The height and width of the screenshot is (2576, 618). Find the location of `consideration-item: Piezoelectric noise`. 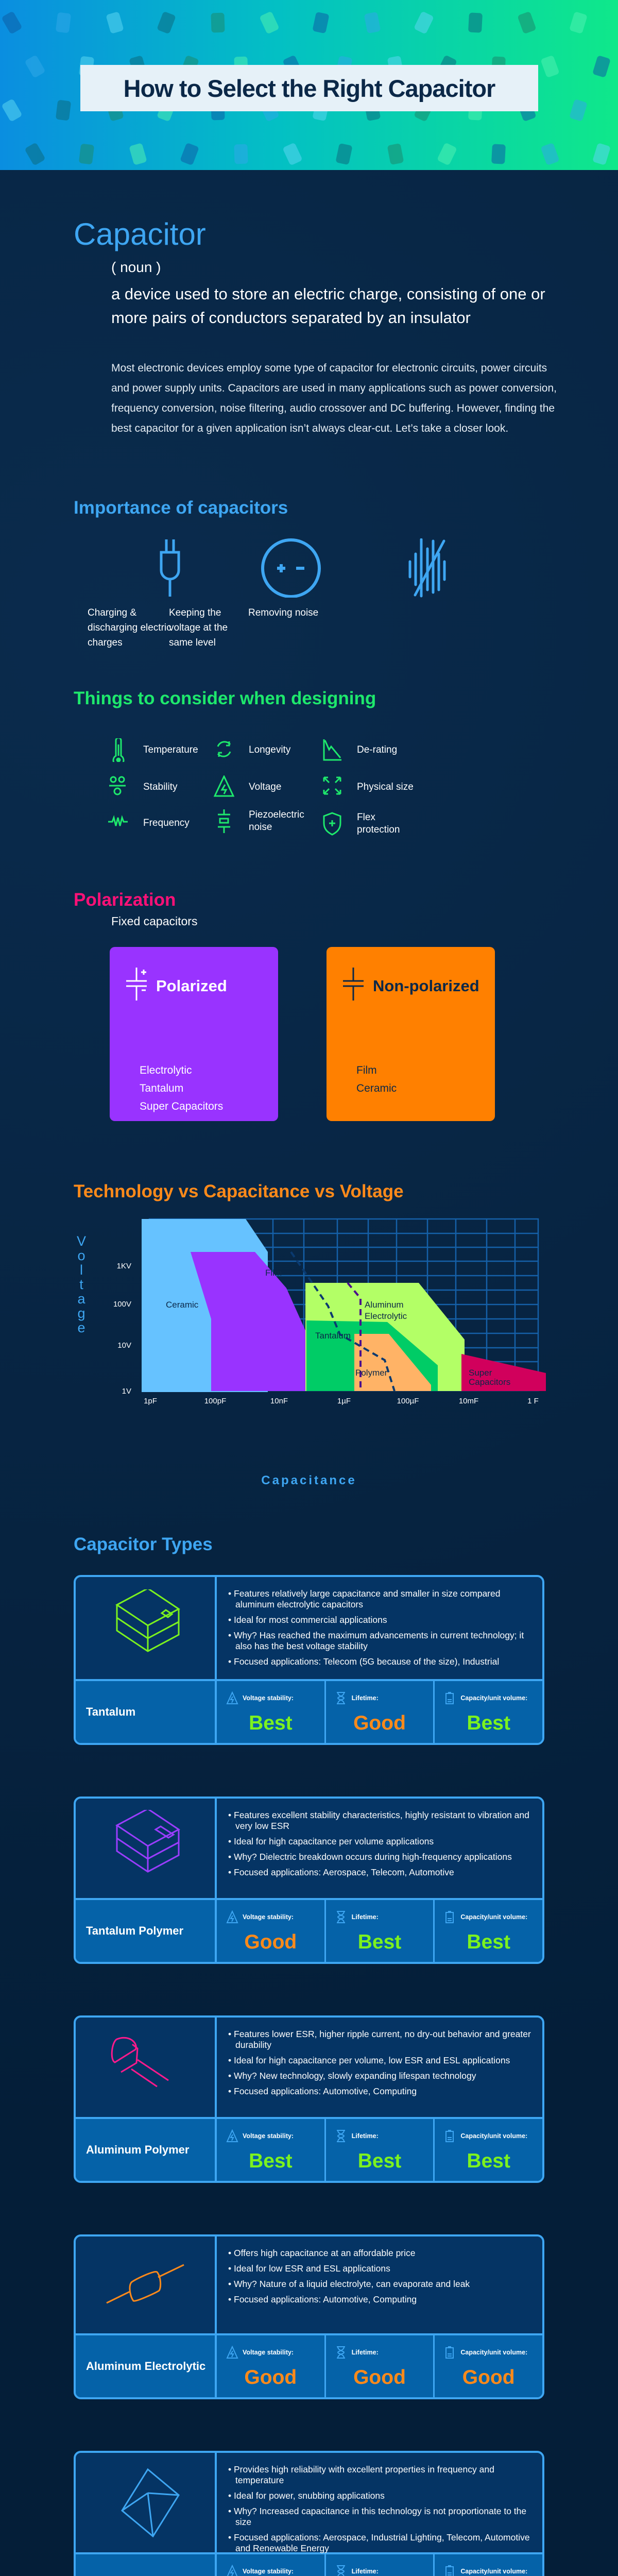

consideration-item: Piezoelectric noise is located at coordinates (265, 821).